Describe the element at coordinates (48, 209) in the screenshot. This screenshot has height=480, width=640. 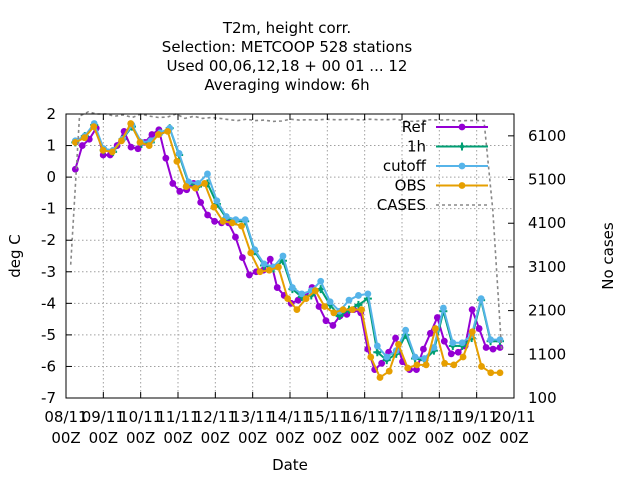
I see `y-tick-label: -1` at that location.